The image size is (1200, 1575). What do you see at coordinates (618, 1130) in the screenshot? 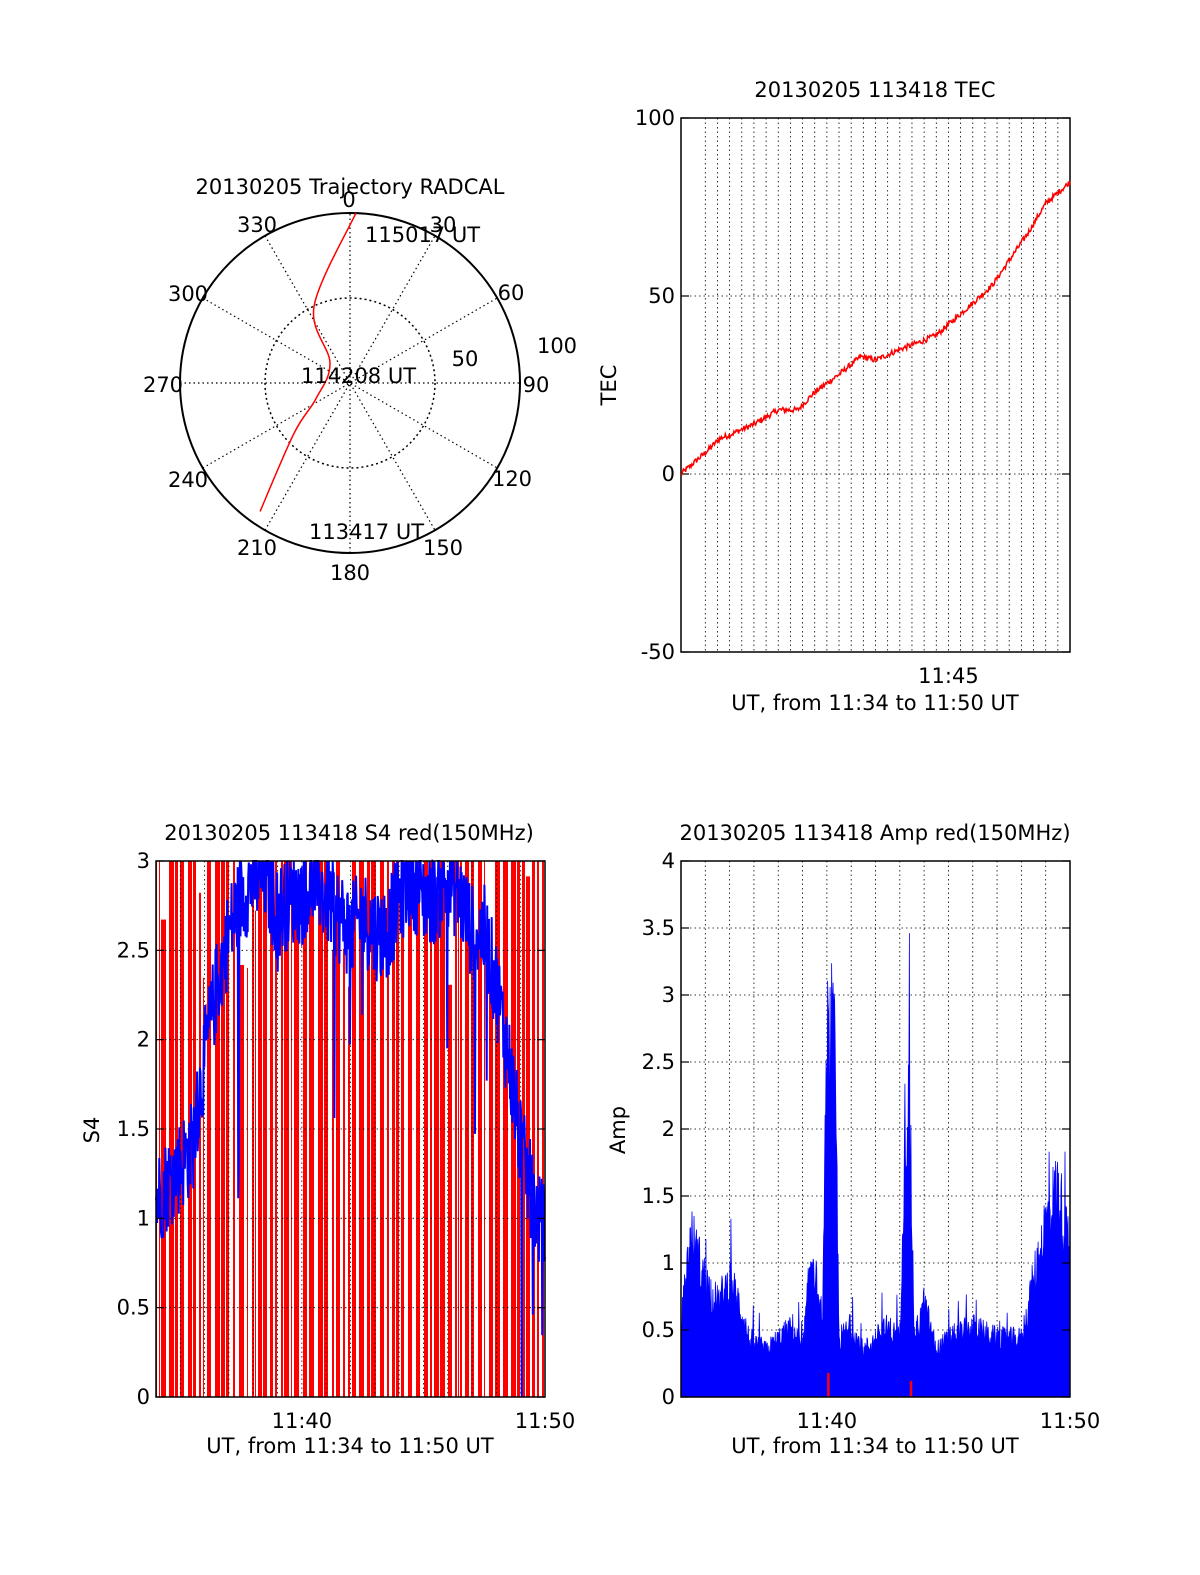
I see `amp-ylabel: Amp` at bounding box center [618, 1130].